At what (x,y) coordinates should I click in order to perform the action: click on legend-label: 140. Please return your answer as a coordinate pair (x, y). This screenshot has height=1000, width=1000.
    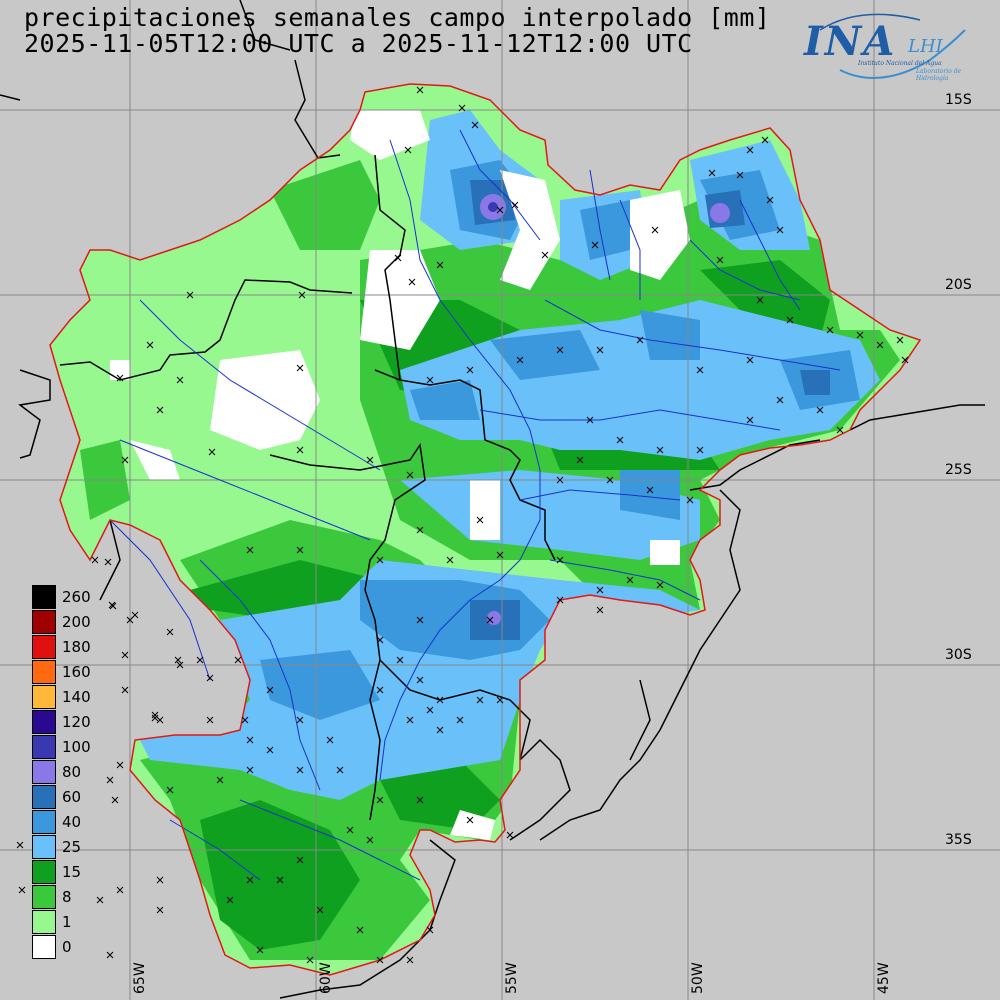
    Looking at the image, I should click on (76, 697).